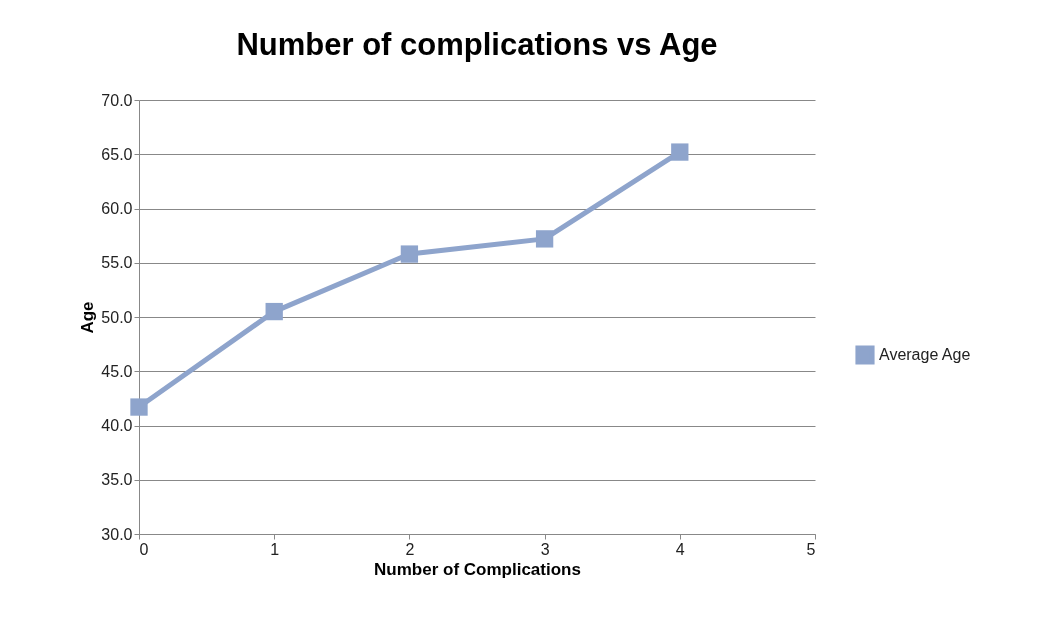 Image resolution: width=1045 pixels, height=626 pixels. I want to click on x-tick-label: 2, so click(410, 549).